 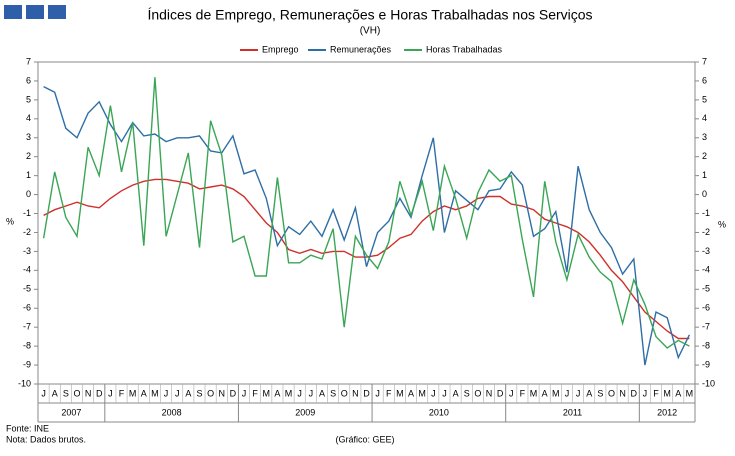 What do you see at coordinates (28, 80) in the screenshot?
I see `y-tick-label: 6` at bounding box center [28, 80].